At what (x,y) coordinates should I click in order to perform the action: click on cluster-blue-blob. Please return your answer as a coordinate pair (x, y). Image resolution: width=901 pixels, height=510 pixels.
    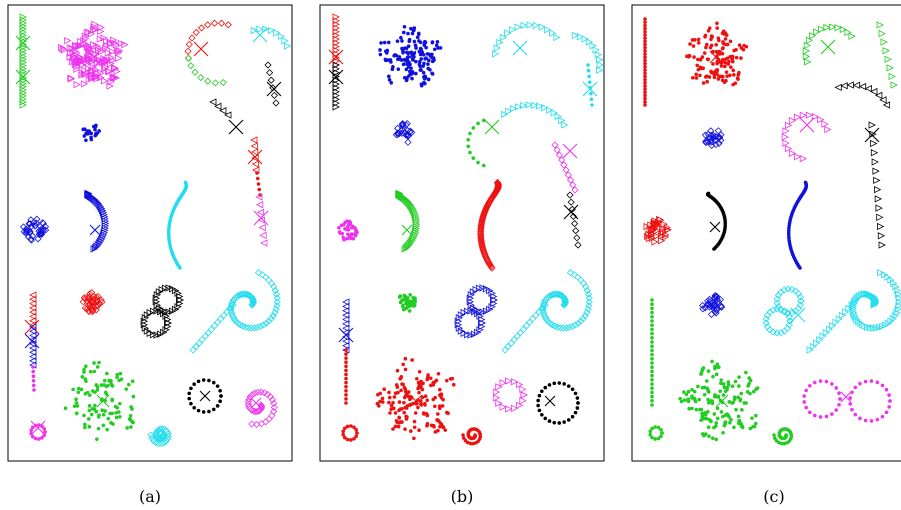
    Looking at the image, I should click on (34, 229).